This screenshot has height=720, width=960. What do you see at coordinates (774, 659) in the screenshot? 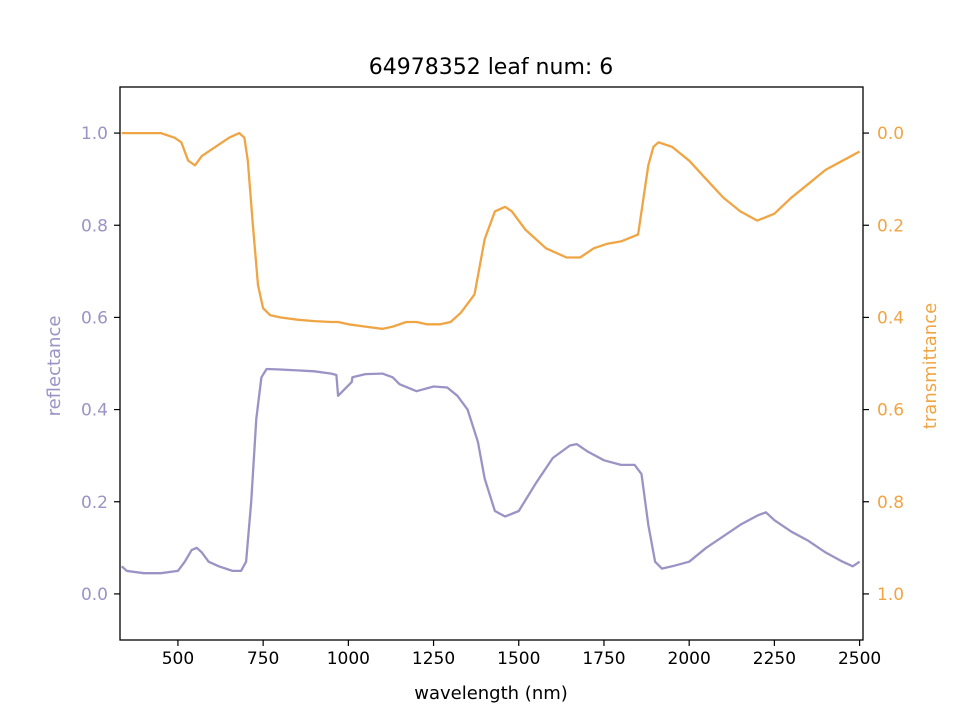
I see `x-tick-label: 2250` at bounding box center [774, 659].